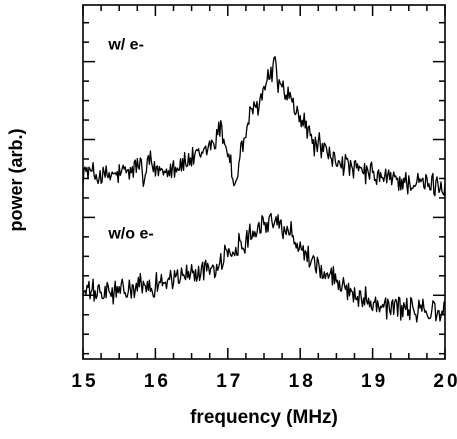  Describe the element at coordinates (445, 381) in the screenshot. I see `x-tick-label: 20` at that location.